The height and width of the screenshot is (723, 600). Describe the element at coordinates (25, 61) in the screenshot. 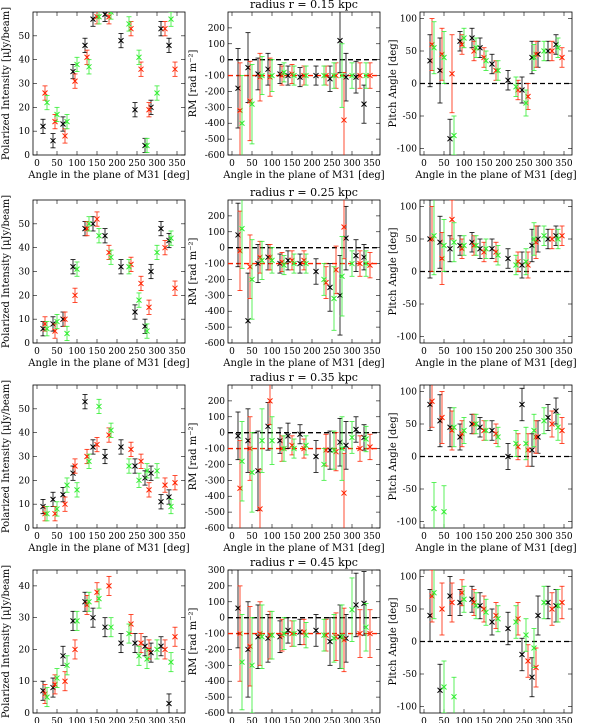

I see `y-tick-label: 40` at that location.